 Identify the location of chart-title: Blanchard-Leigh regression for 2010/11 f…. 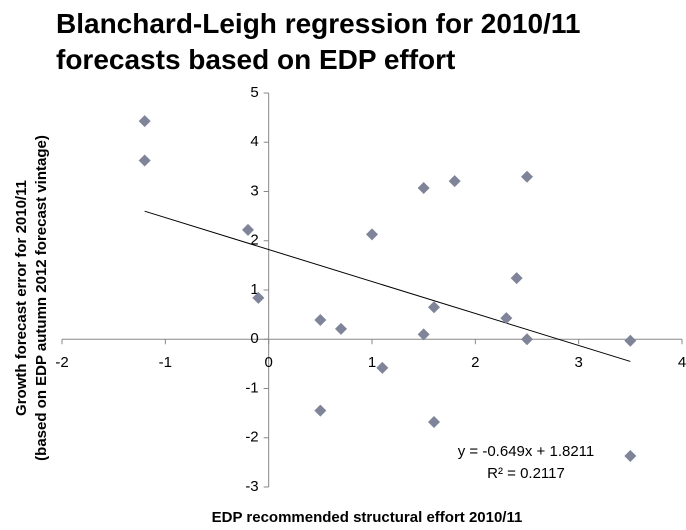
(318, 41).